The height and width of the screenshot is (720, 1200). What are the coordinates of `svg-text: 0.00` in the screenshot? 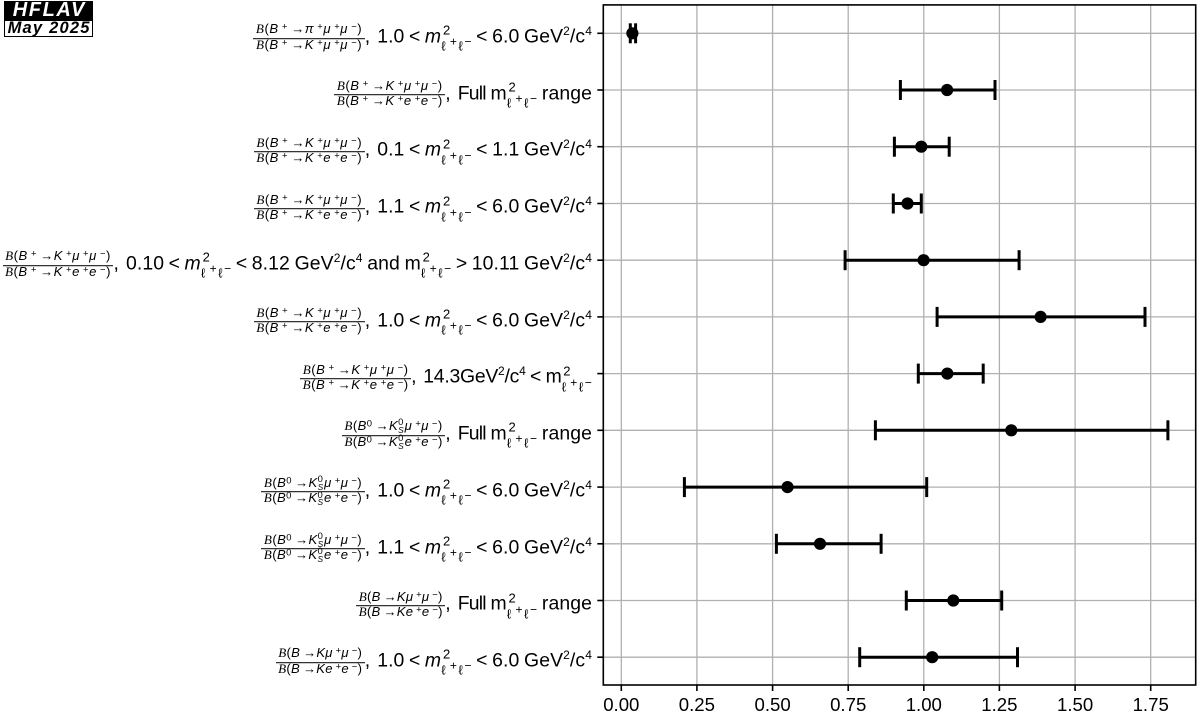 It's located at (621, 704).